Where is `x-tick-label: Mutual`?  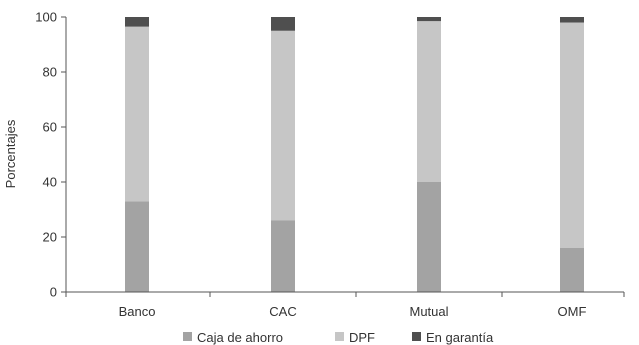 x-tick-label: Mutual is located at coordinates (428, 311).